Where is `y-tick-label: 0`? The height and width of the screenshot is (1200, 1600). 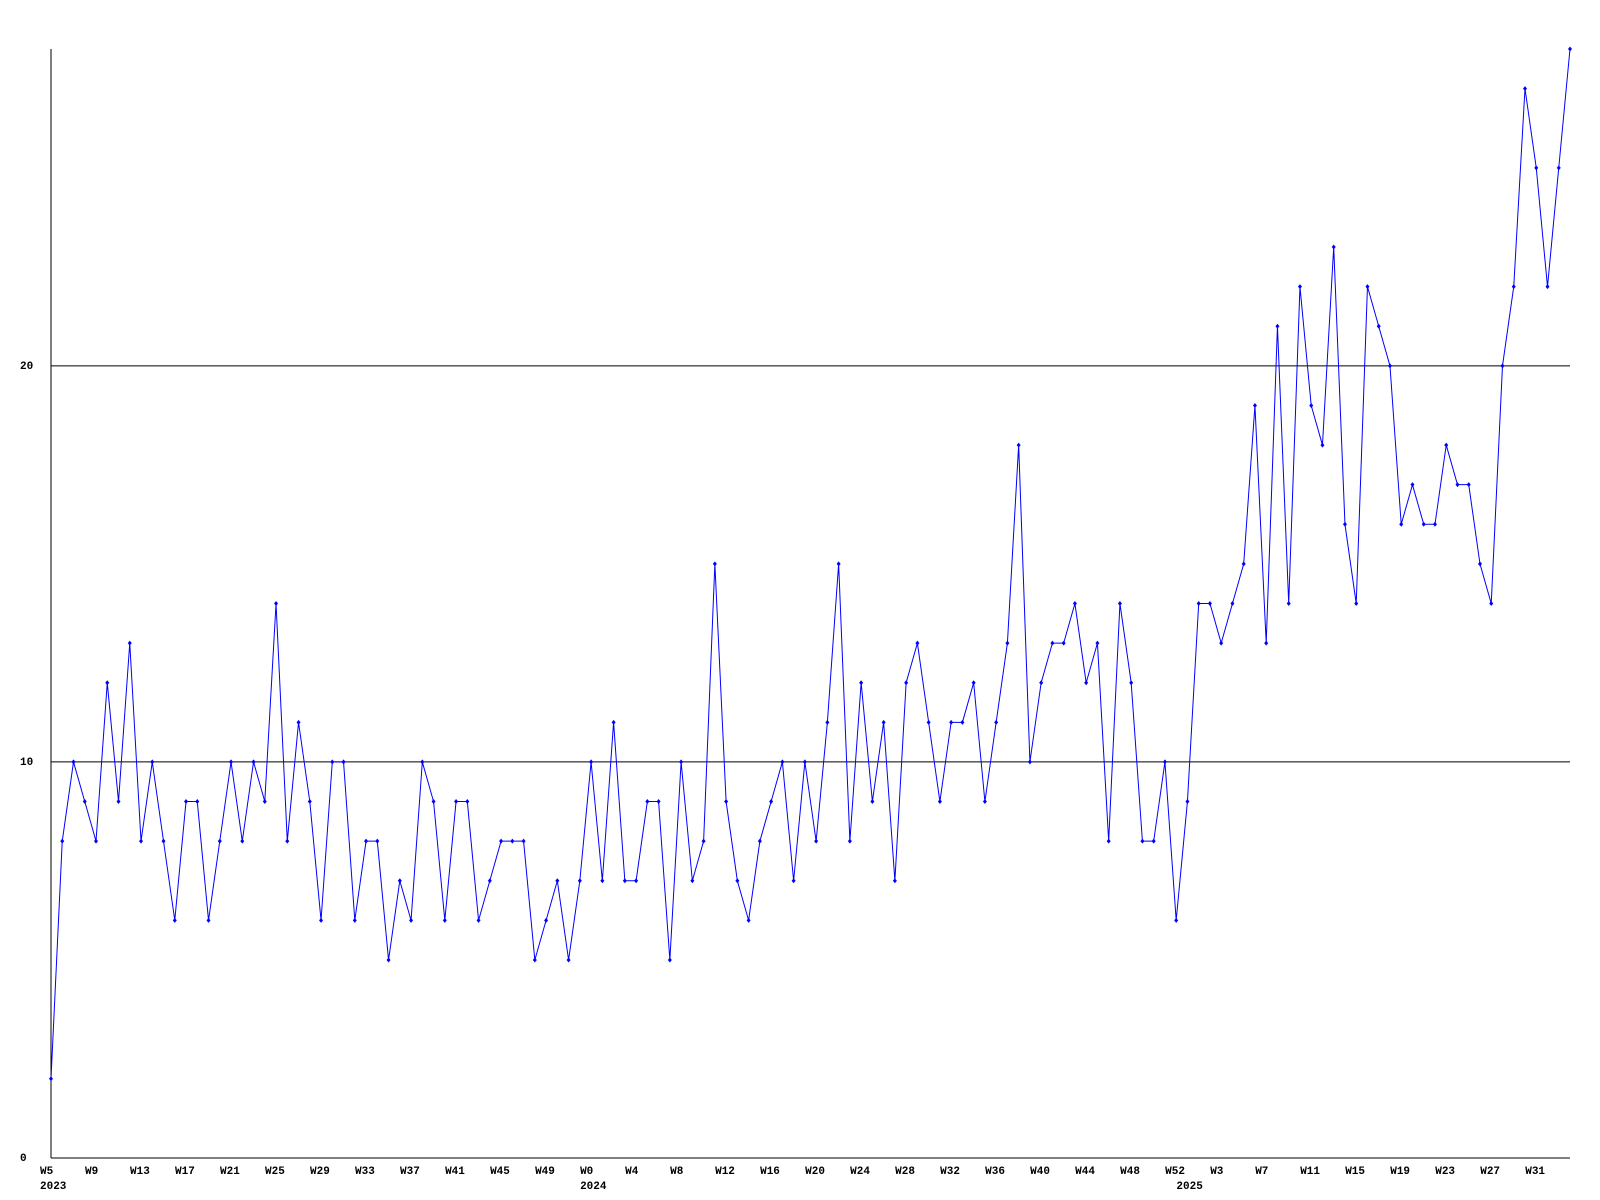 y-tick-label: 0 is located at coordinates (23, 1159).